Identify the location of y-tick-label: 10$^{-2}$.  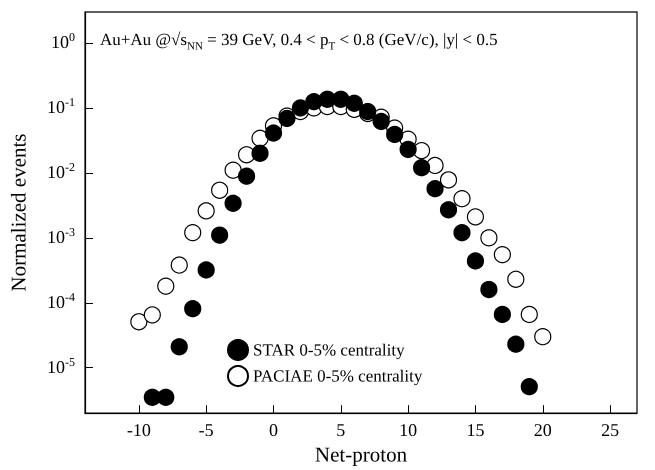
(61, 171).